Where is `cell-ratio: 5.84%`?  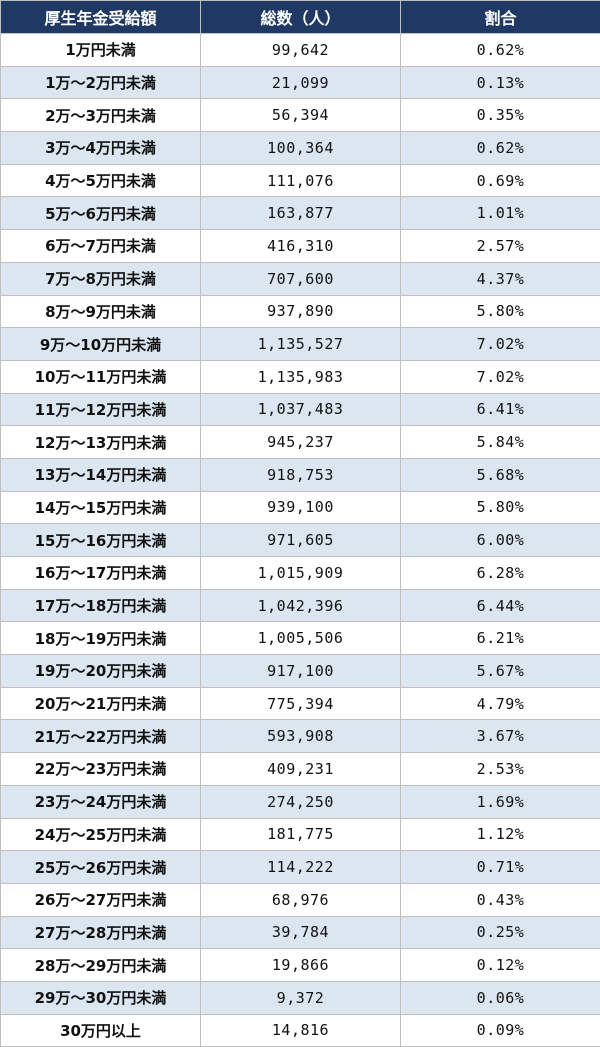
cell-ratio: 5.84% is located at coordinates (500, 442).